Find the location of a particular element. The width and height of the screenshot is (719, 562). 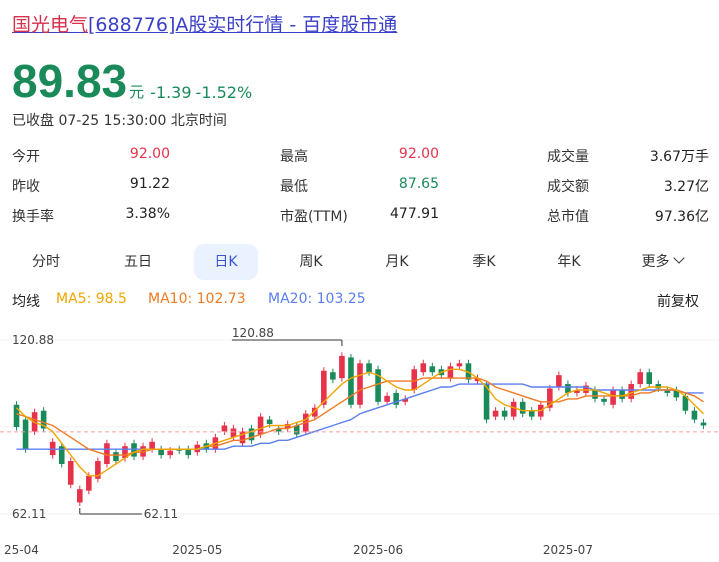

max-price-label: 120.88 is located at coordinates (253, 333).